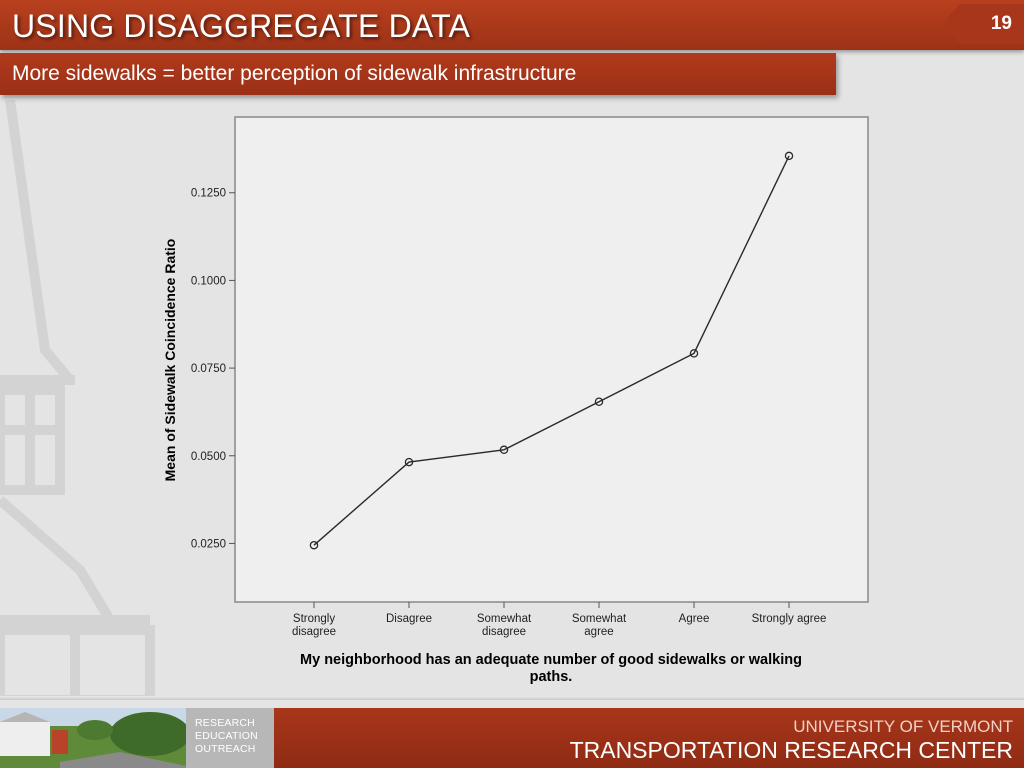  Describe the element at coordinates (226, 736) in the screenshot. I see `tagline-education: EDUCATION` at that location.